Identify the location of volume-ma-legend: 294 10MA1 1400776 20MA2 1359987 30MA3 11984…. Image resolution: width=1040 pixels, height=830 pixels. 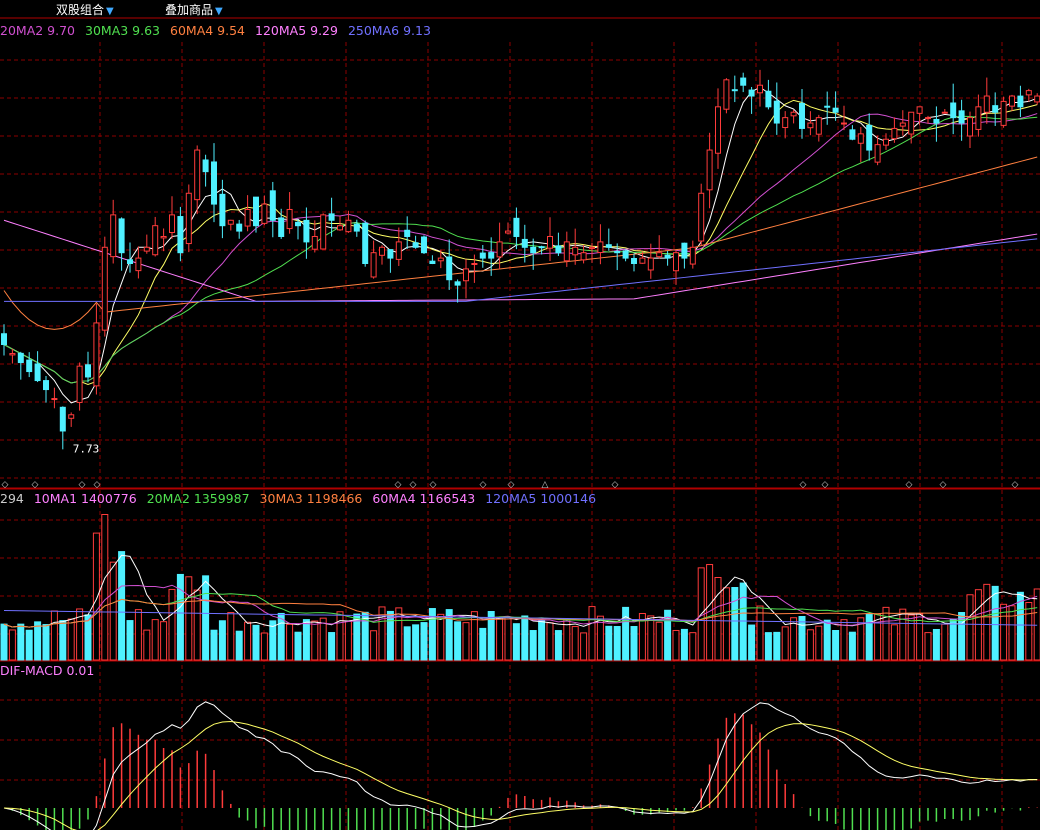
(520, 499).